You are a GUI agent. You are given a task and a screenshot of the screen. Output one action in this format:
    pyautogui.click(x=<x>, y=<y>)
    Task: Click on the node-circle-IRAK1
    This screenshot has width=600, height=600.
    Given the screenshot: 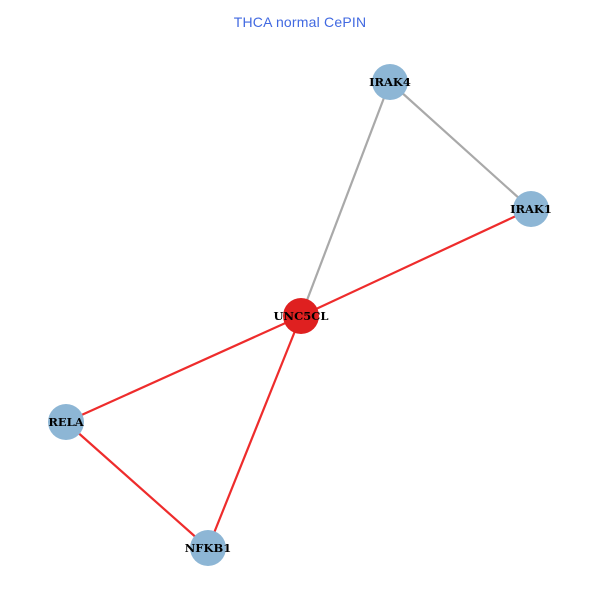 What is the action you would take?
    pyautogui.click(x=531, y=209)
    